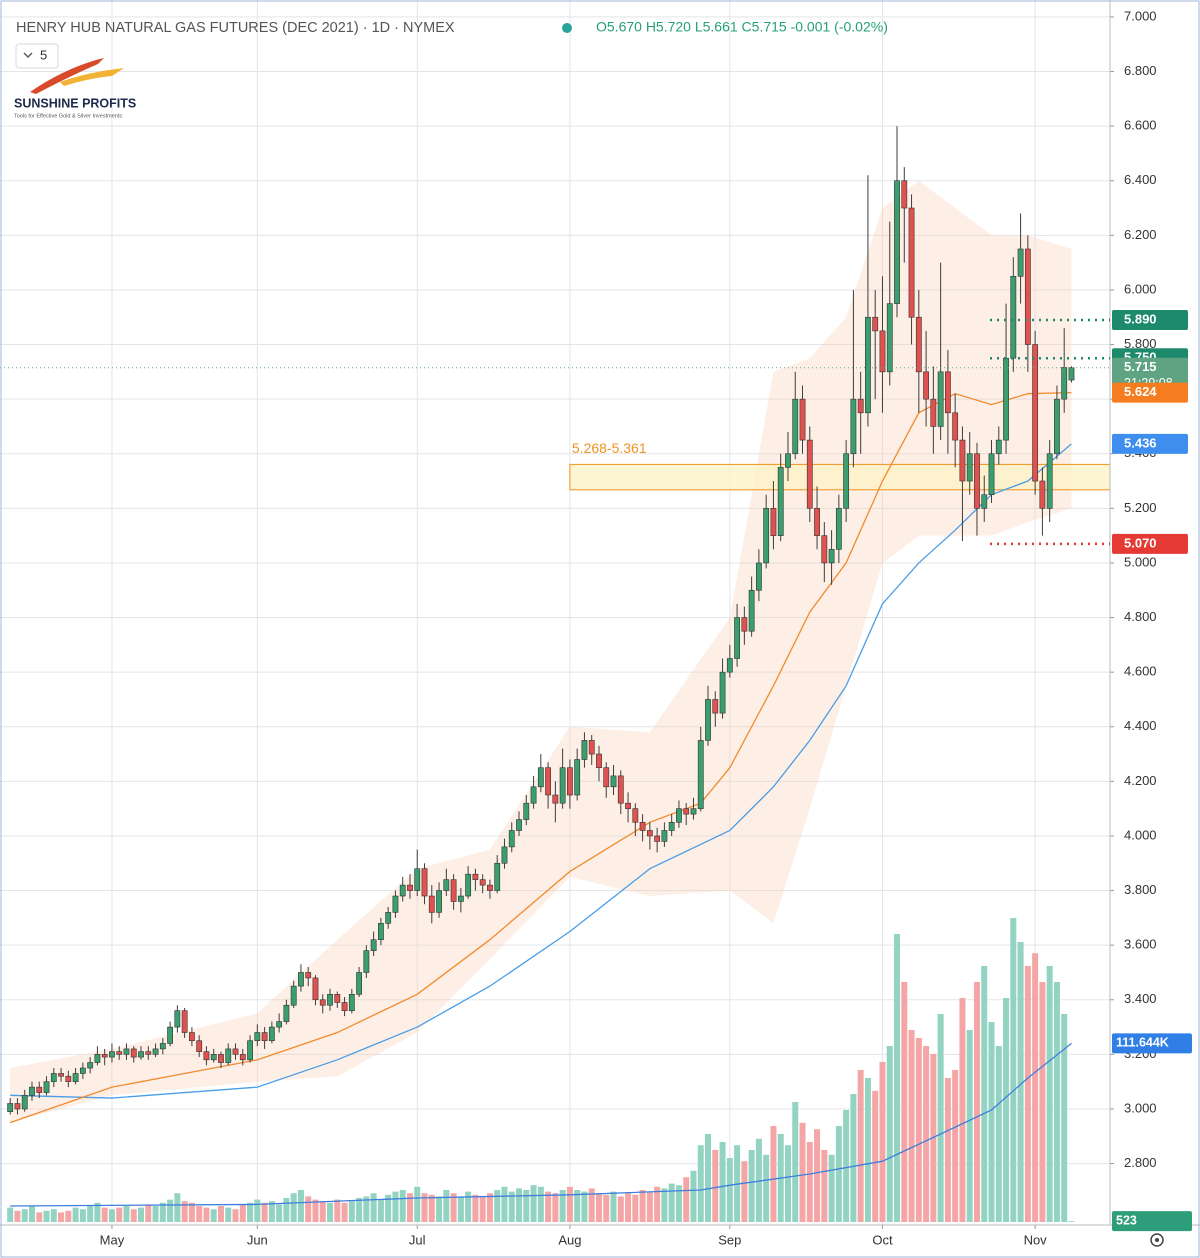 The image size is (1200, 1258). What do you see at coordinates (1140, 998) in the screenshot?
I see `y-tick-label: 3.400` at bounding box center [1140, 998].